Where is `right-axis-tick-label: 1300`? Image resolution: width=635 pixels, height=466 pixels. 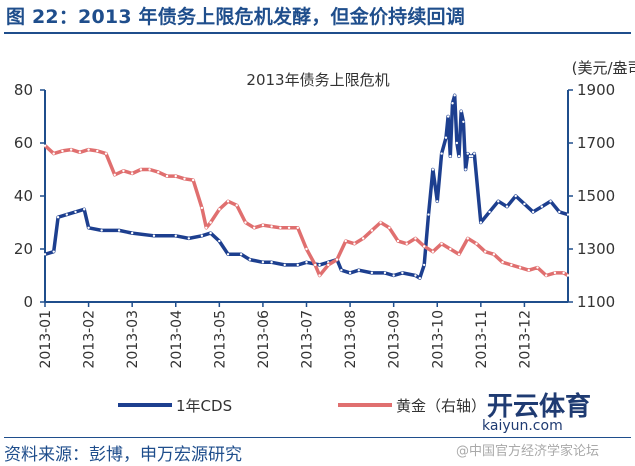
right-axis-tick-label: 1300 is located at coordinates (596, 249).